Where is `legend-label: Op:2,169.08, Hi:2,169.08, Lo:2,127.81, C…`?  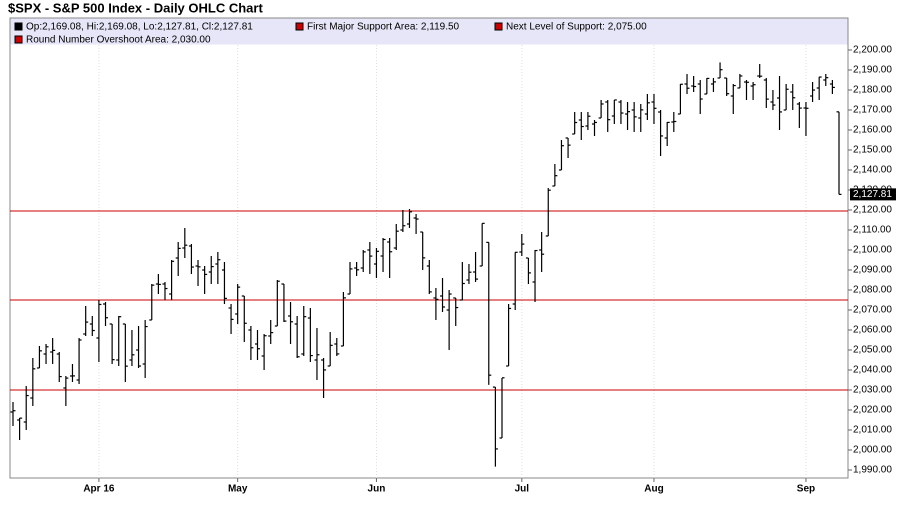 legend-label: Op:2,169.08, Hi:2,169.08, Lo:2,127.81, C… is located at coordinates (139, 27).